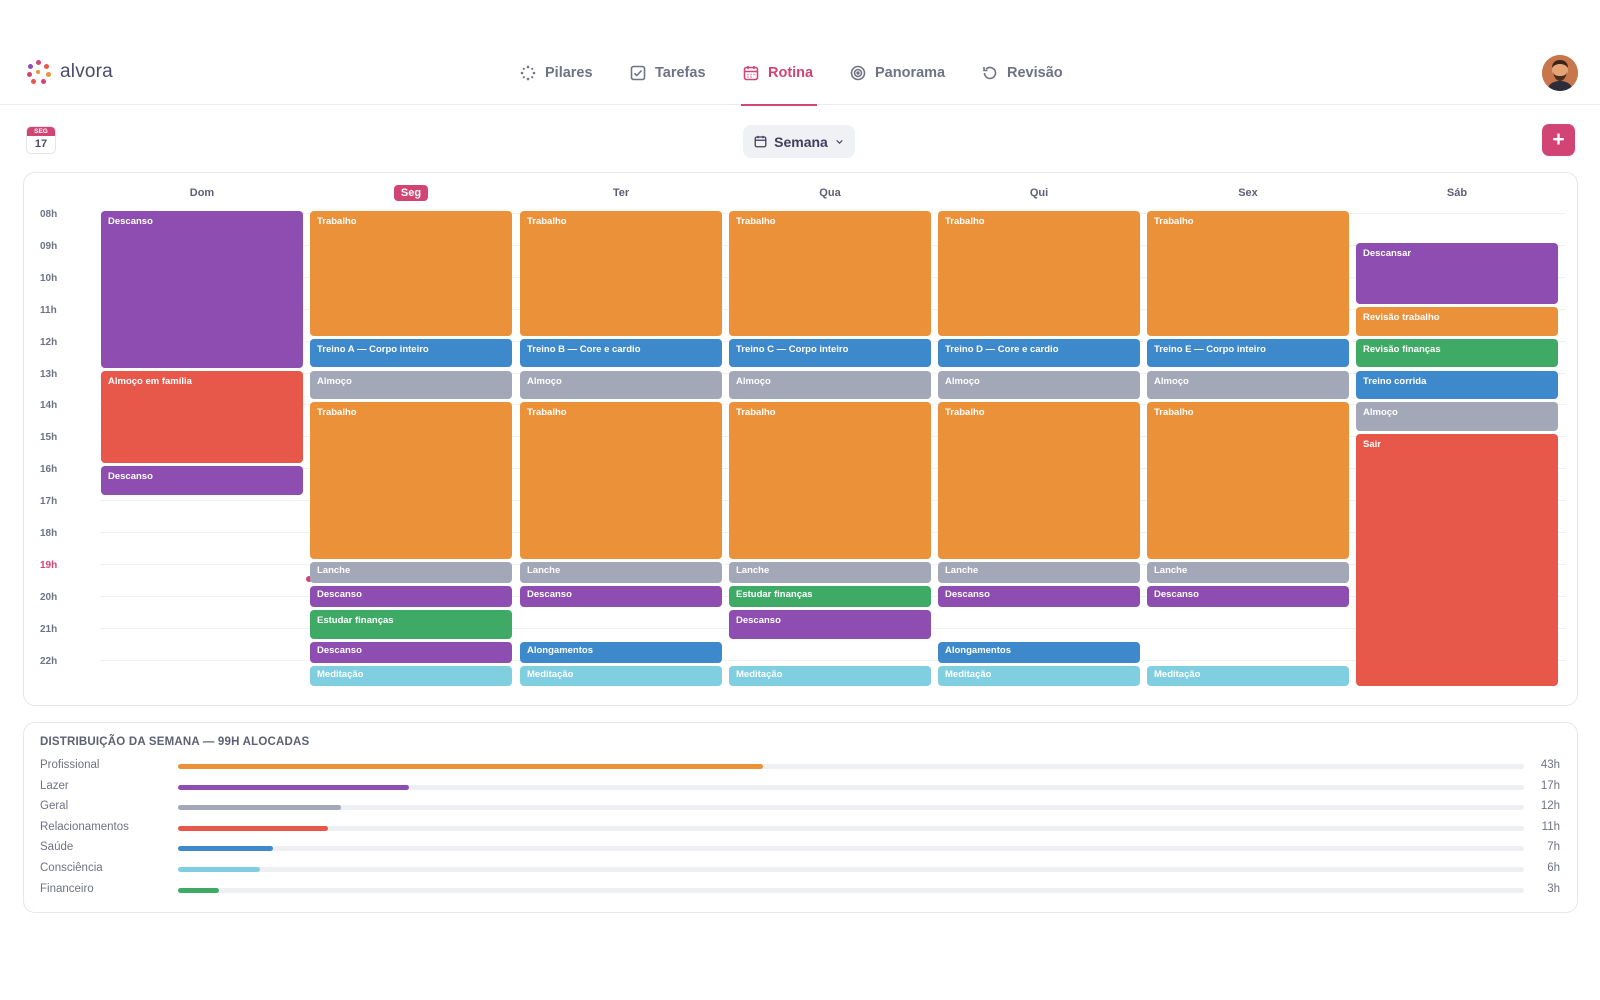 The image size is (1600, 1000). I want to click on distribution-value: 17h, so click(1550, 785).